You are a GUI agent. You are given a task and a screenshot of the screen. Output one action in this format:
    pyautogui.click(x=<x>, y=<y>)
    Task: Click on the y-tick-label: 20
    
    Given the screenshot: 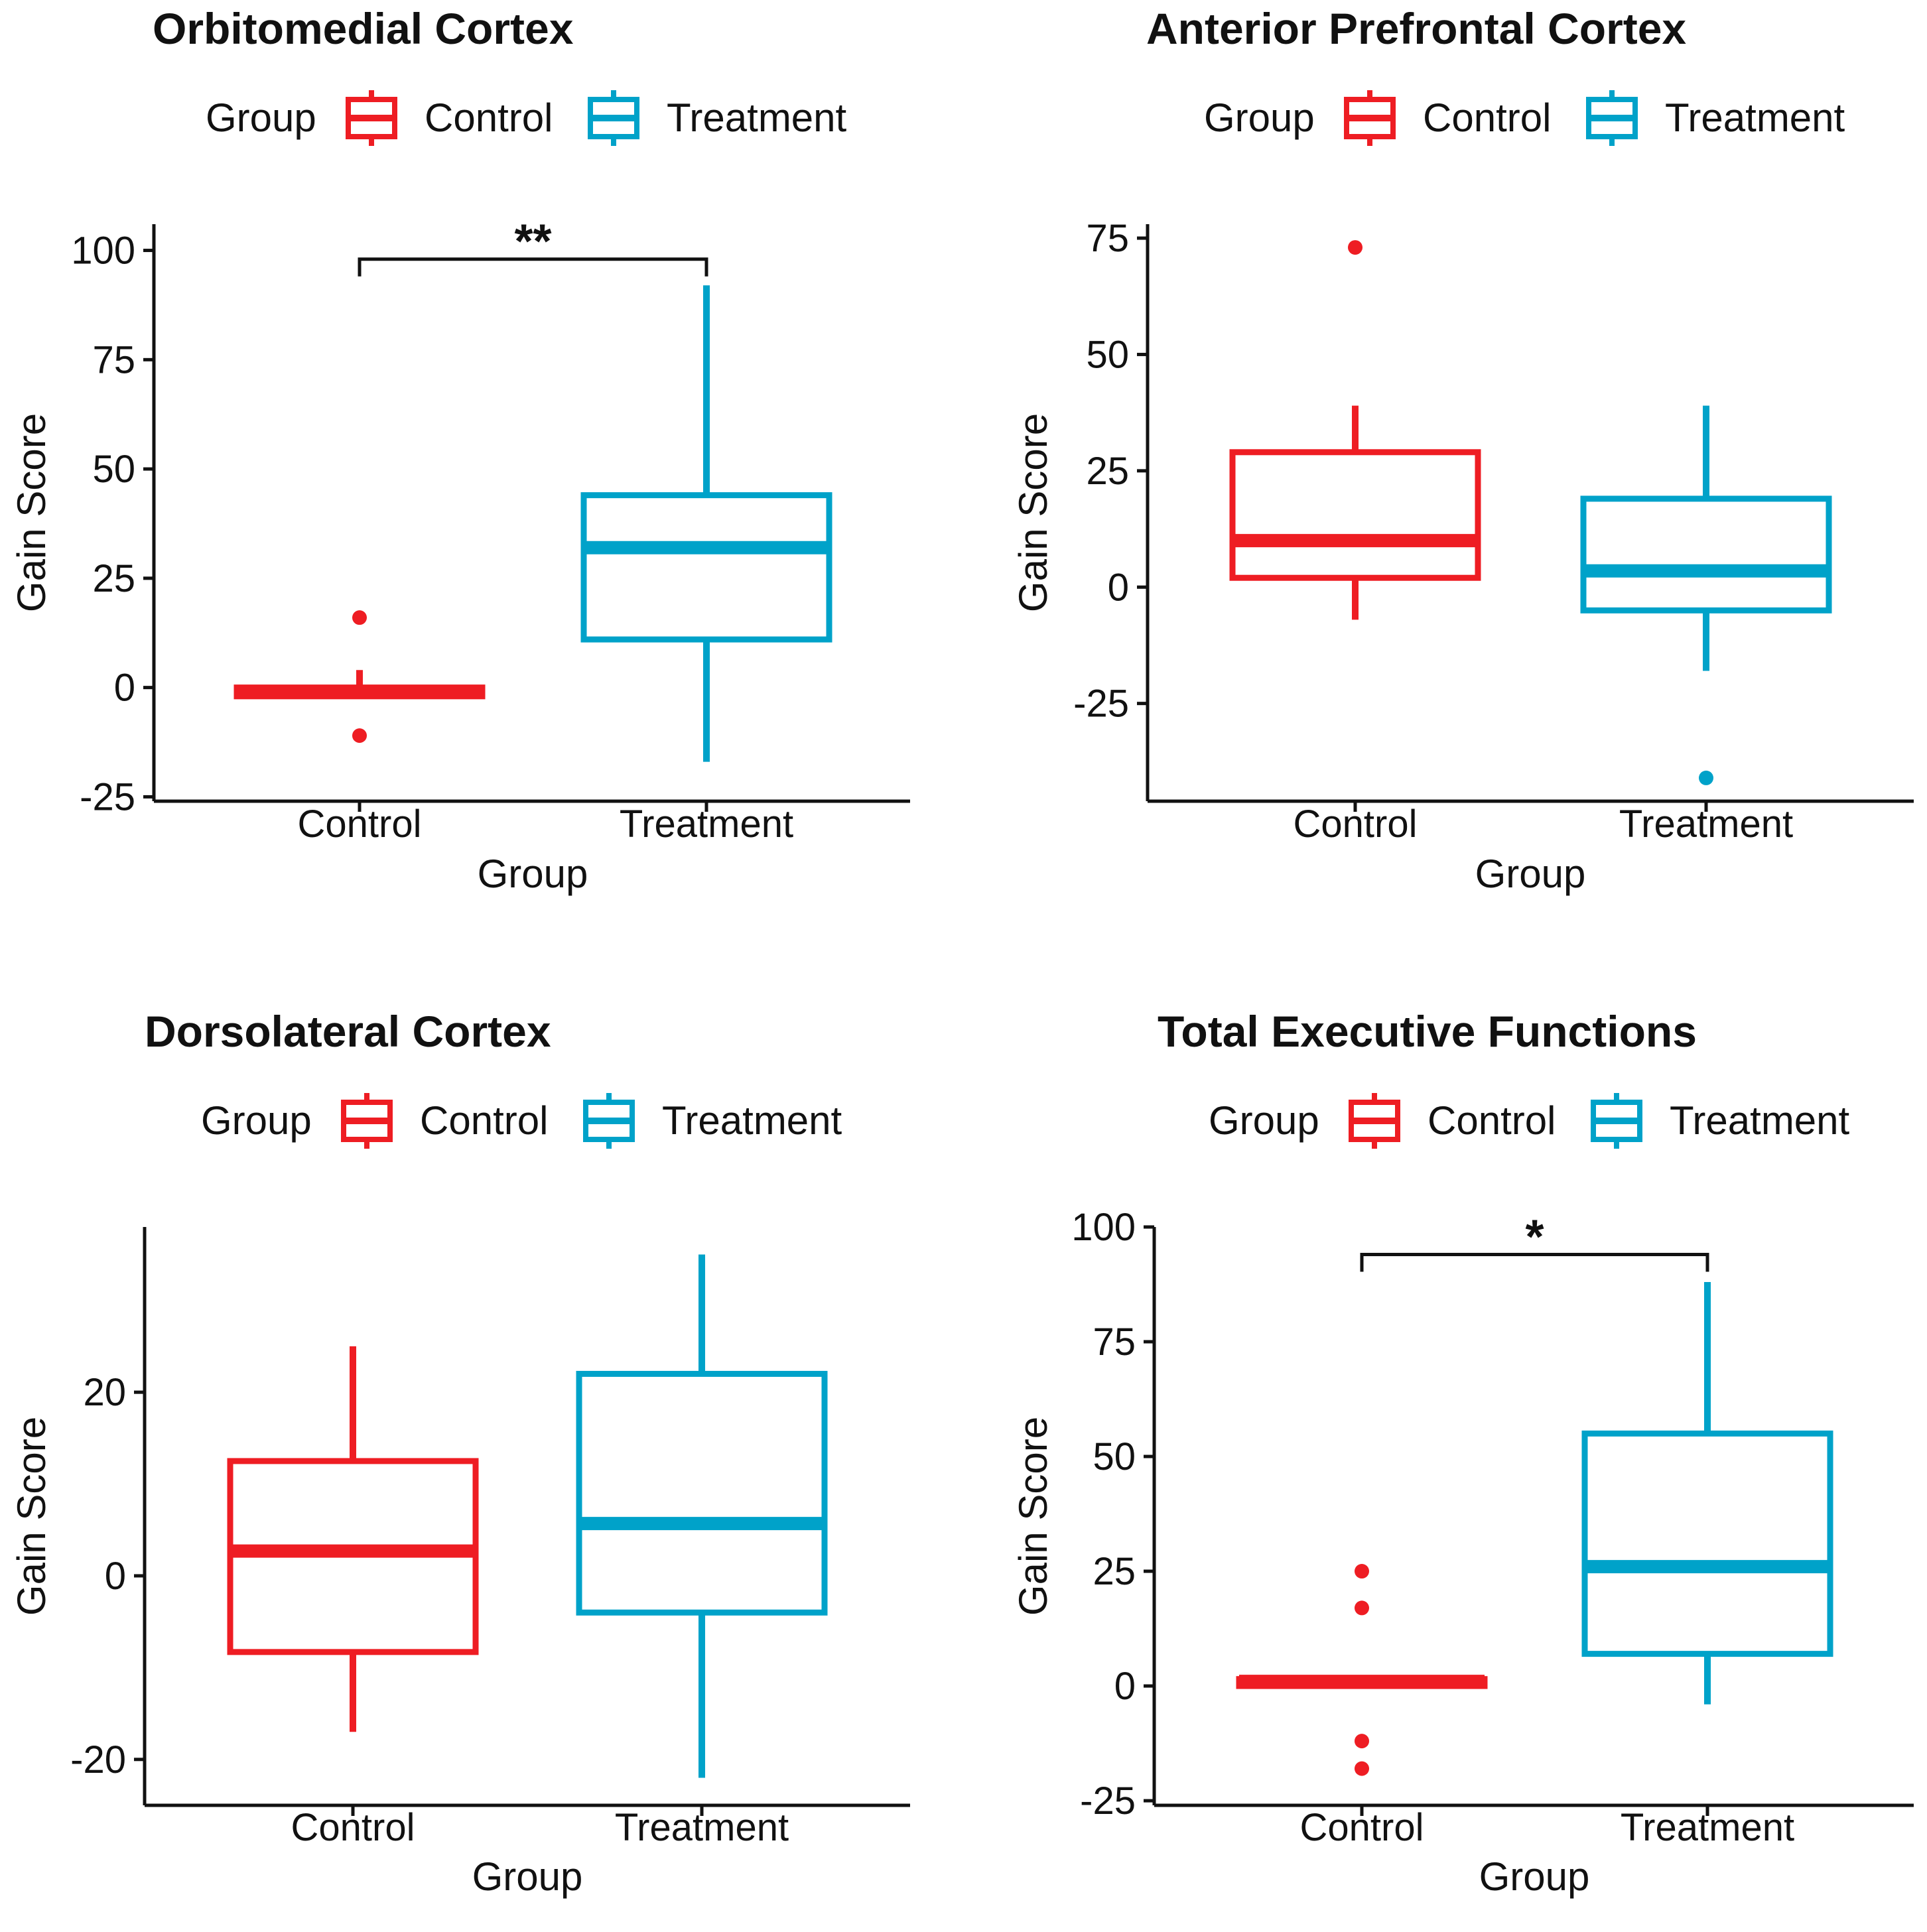 What is the action you would take?
    pyautogui.click(x=104, y=1393)
    